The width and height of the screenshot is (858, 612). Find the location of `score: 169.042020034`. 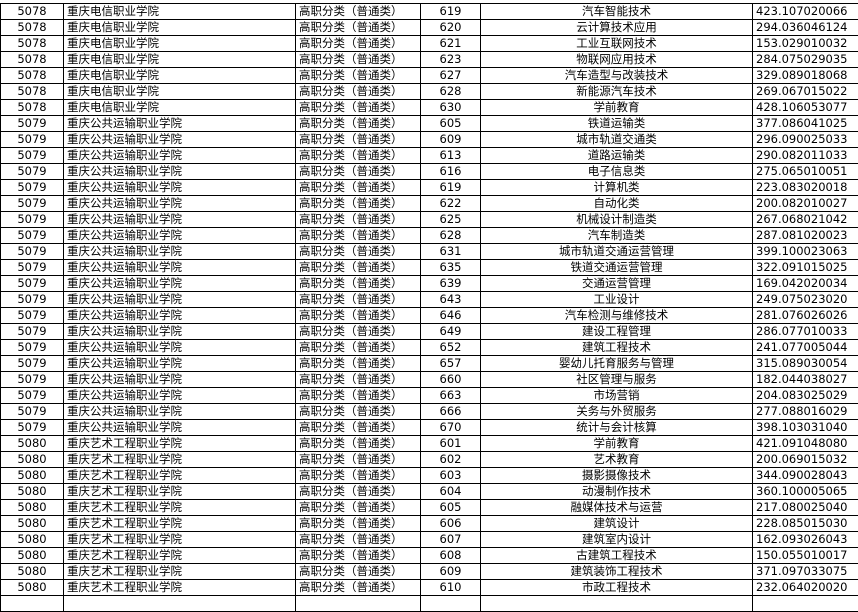

score: 169.042020034 is located at coordinates (805, 284).